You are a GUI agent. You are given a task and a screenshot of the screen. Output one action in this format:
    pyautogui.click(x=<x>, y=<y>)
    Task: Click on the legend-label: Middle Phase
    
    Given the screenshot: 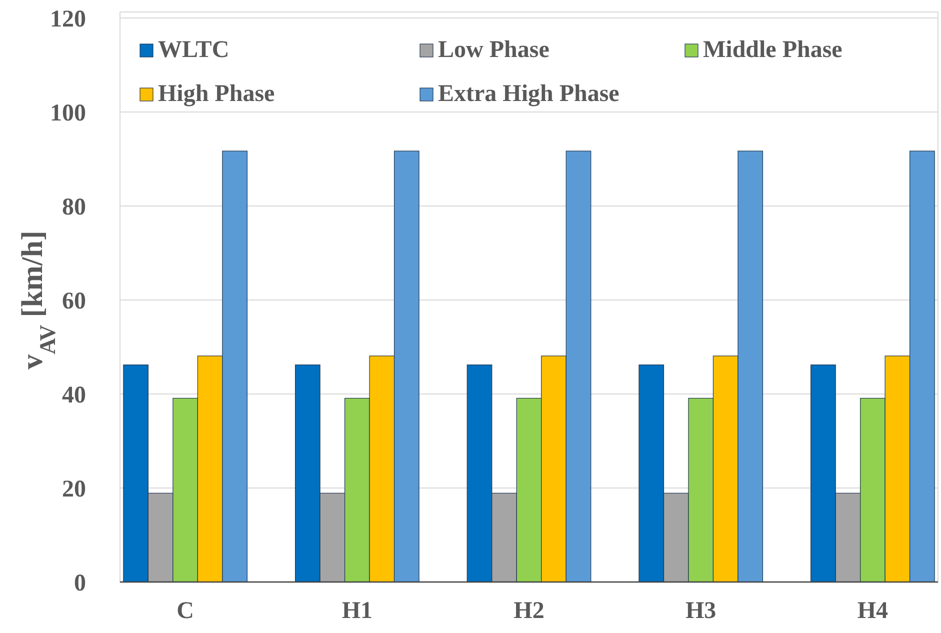 What is the action you would take?
    pyautogui.click(x=773, y=50)
    